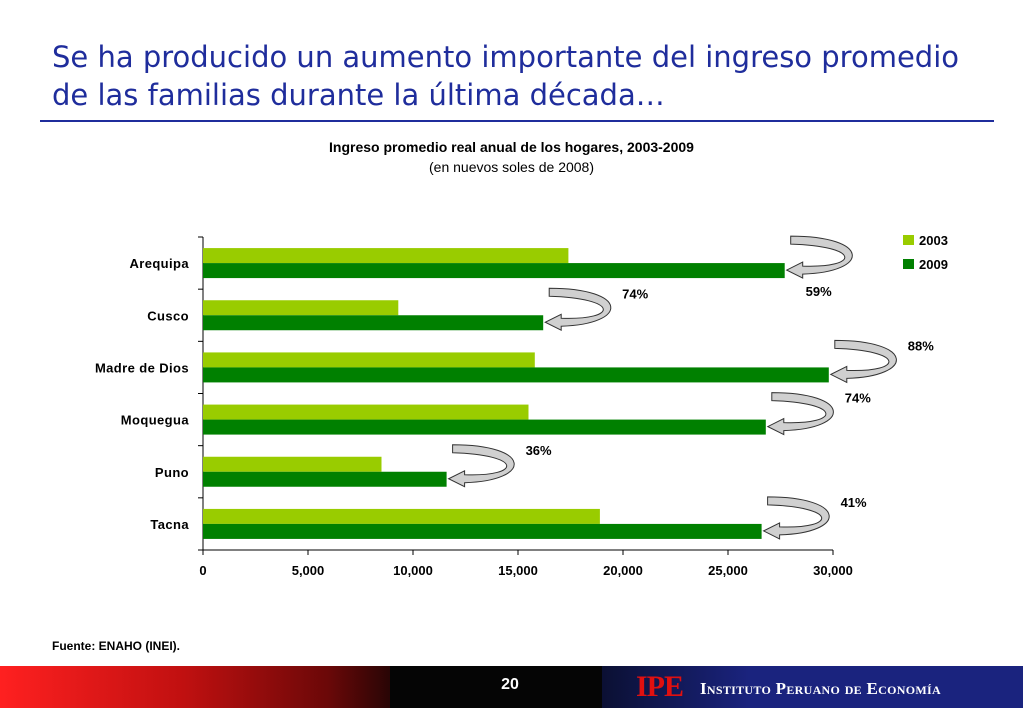 The image size is (1023, 708). Describe the element at coordinates (155, 420) in the screenshot. I see `y-category-label: Moquegua` at that location.